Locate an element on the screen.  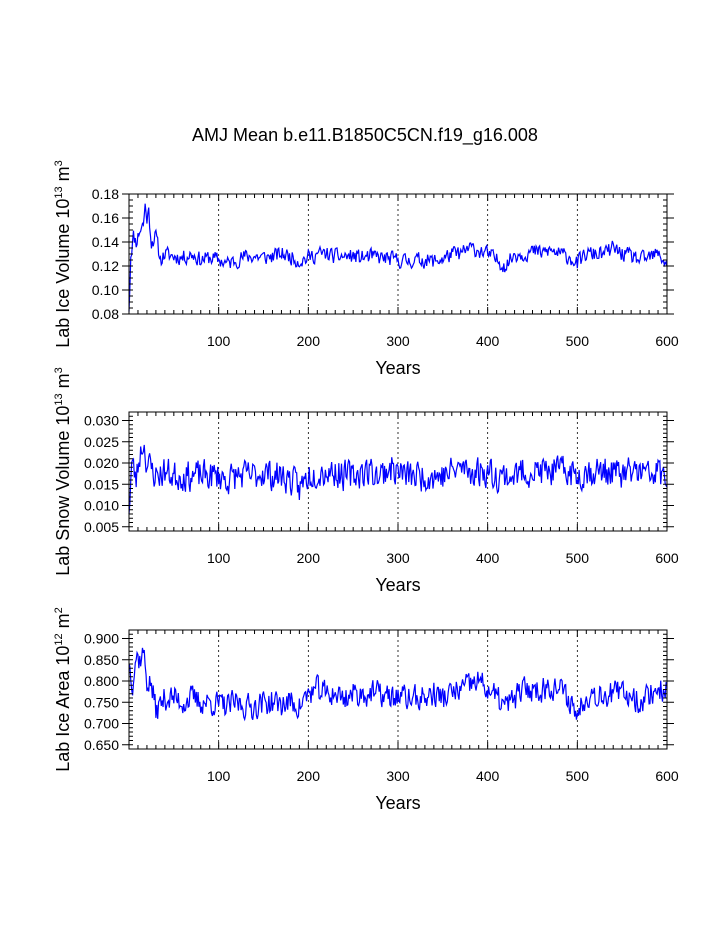
y-tick-label: 0.005 is located at coordinates (101, 527).